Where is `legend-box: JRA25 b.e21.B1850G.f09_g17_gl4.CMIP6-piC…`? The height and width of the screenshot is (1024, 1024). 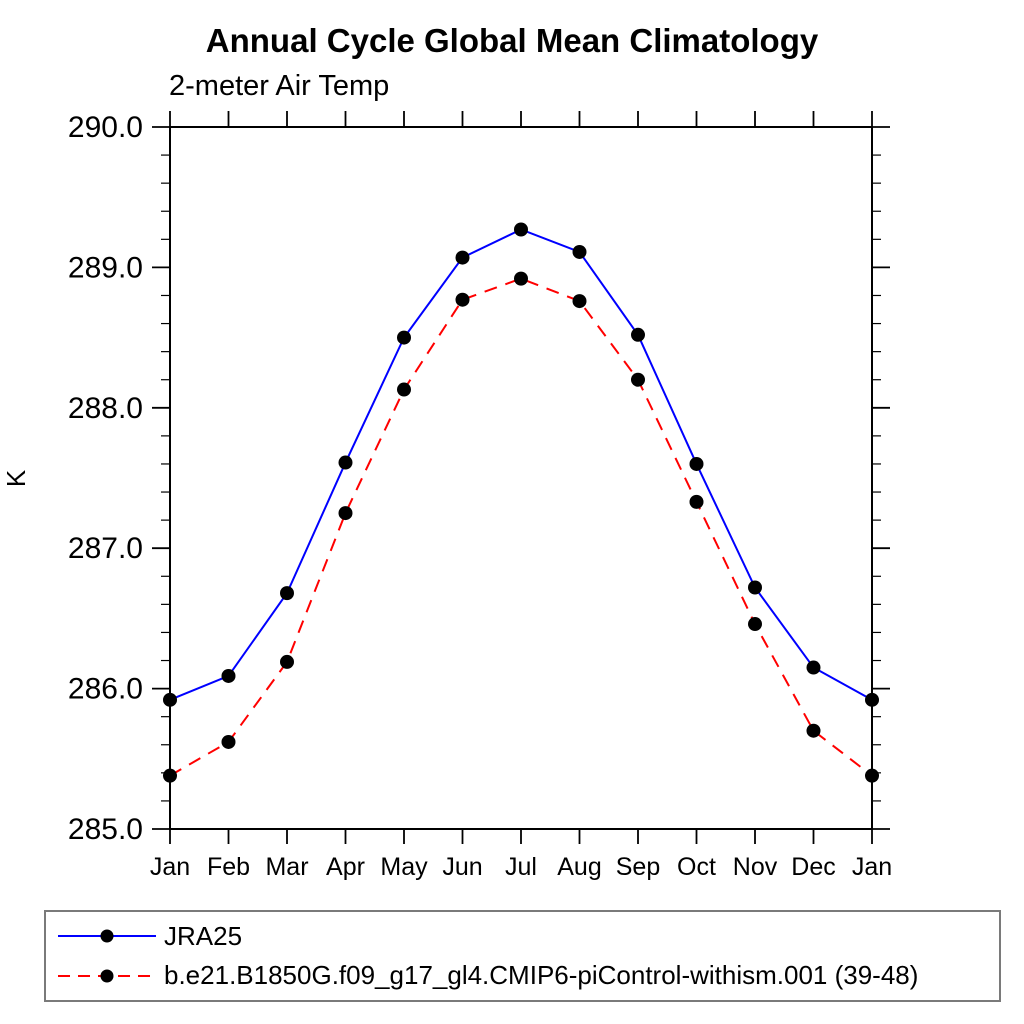
legend-box: JRA25 b.e21.B1850G.f09_g17_gl4.CMIP6-piC… is located at coordinates (522, 956).